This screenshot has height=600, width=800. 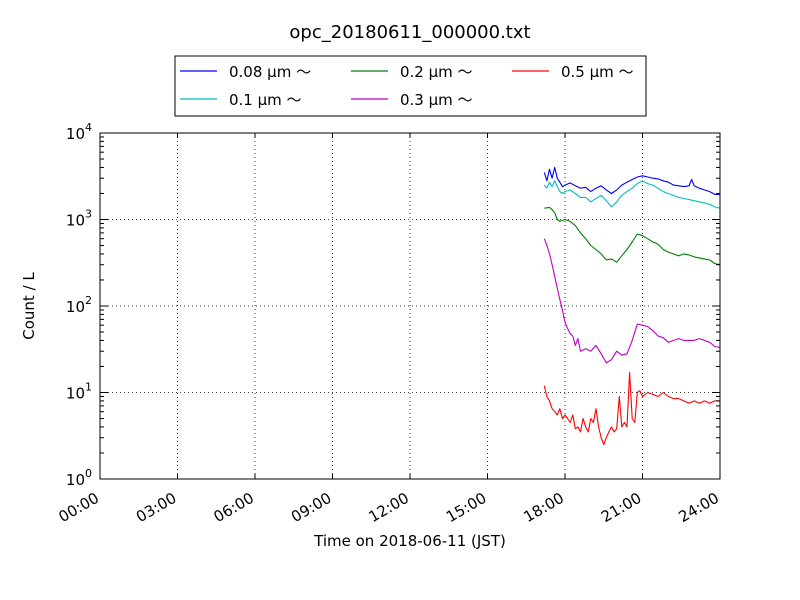 I want to click on y-tick-exponent: 2, so click(x=88, y=300).